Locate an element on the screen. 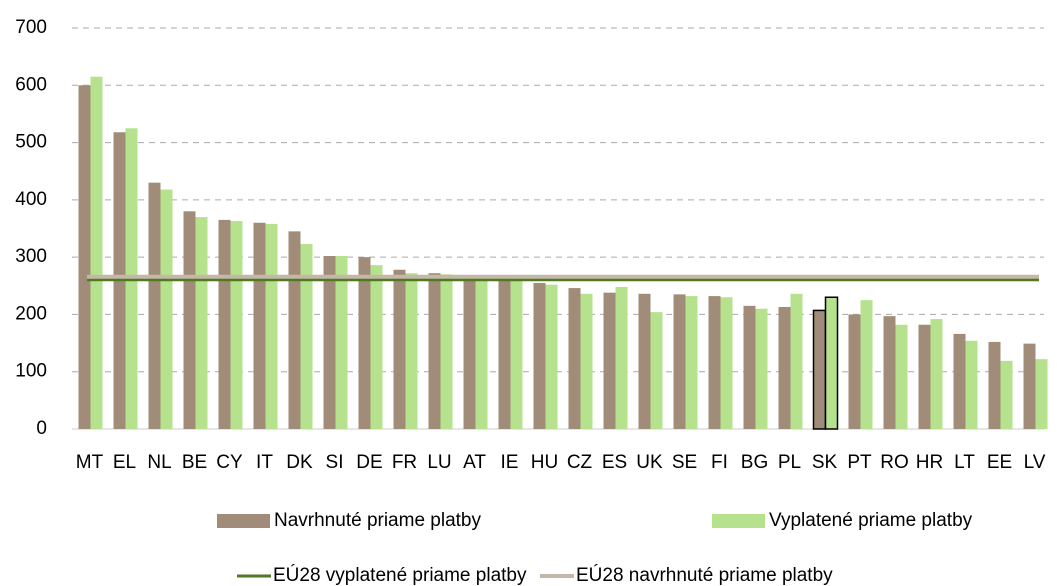 The height and width of the screenshot is (586, 1057). x-tick-label: IE is located at coordinates (510, 462).